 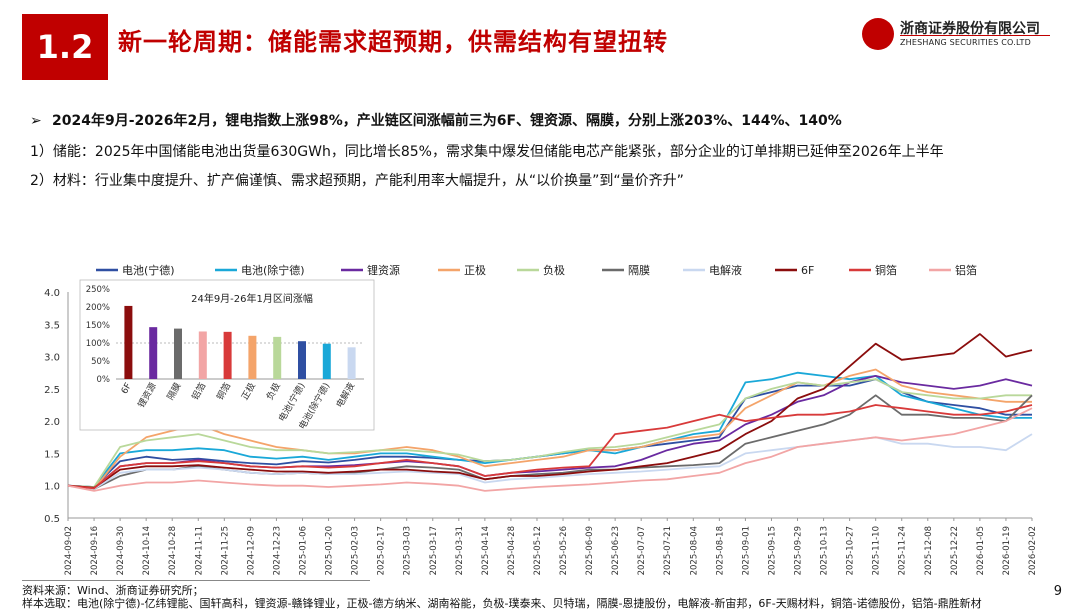 I want to click on y-tick-label: 0.5, so click(x=52, y=519).